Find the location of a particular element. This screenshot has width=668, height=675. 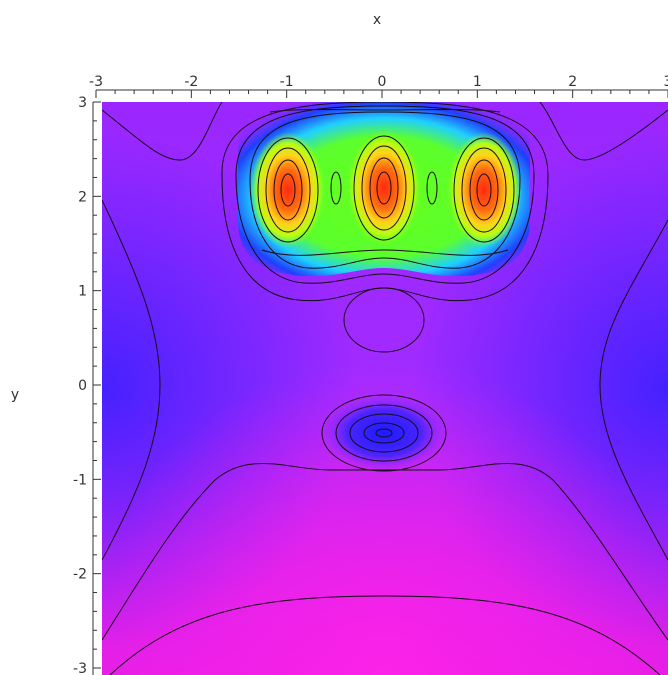

x-tick-label: 2 is located at coordinates (572, 82).